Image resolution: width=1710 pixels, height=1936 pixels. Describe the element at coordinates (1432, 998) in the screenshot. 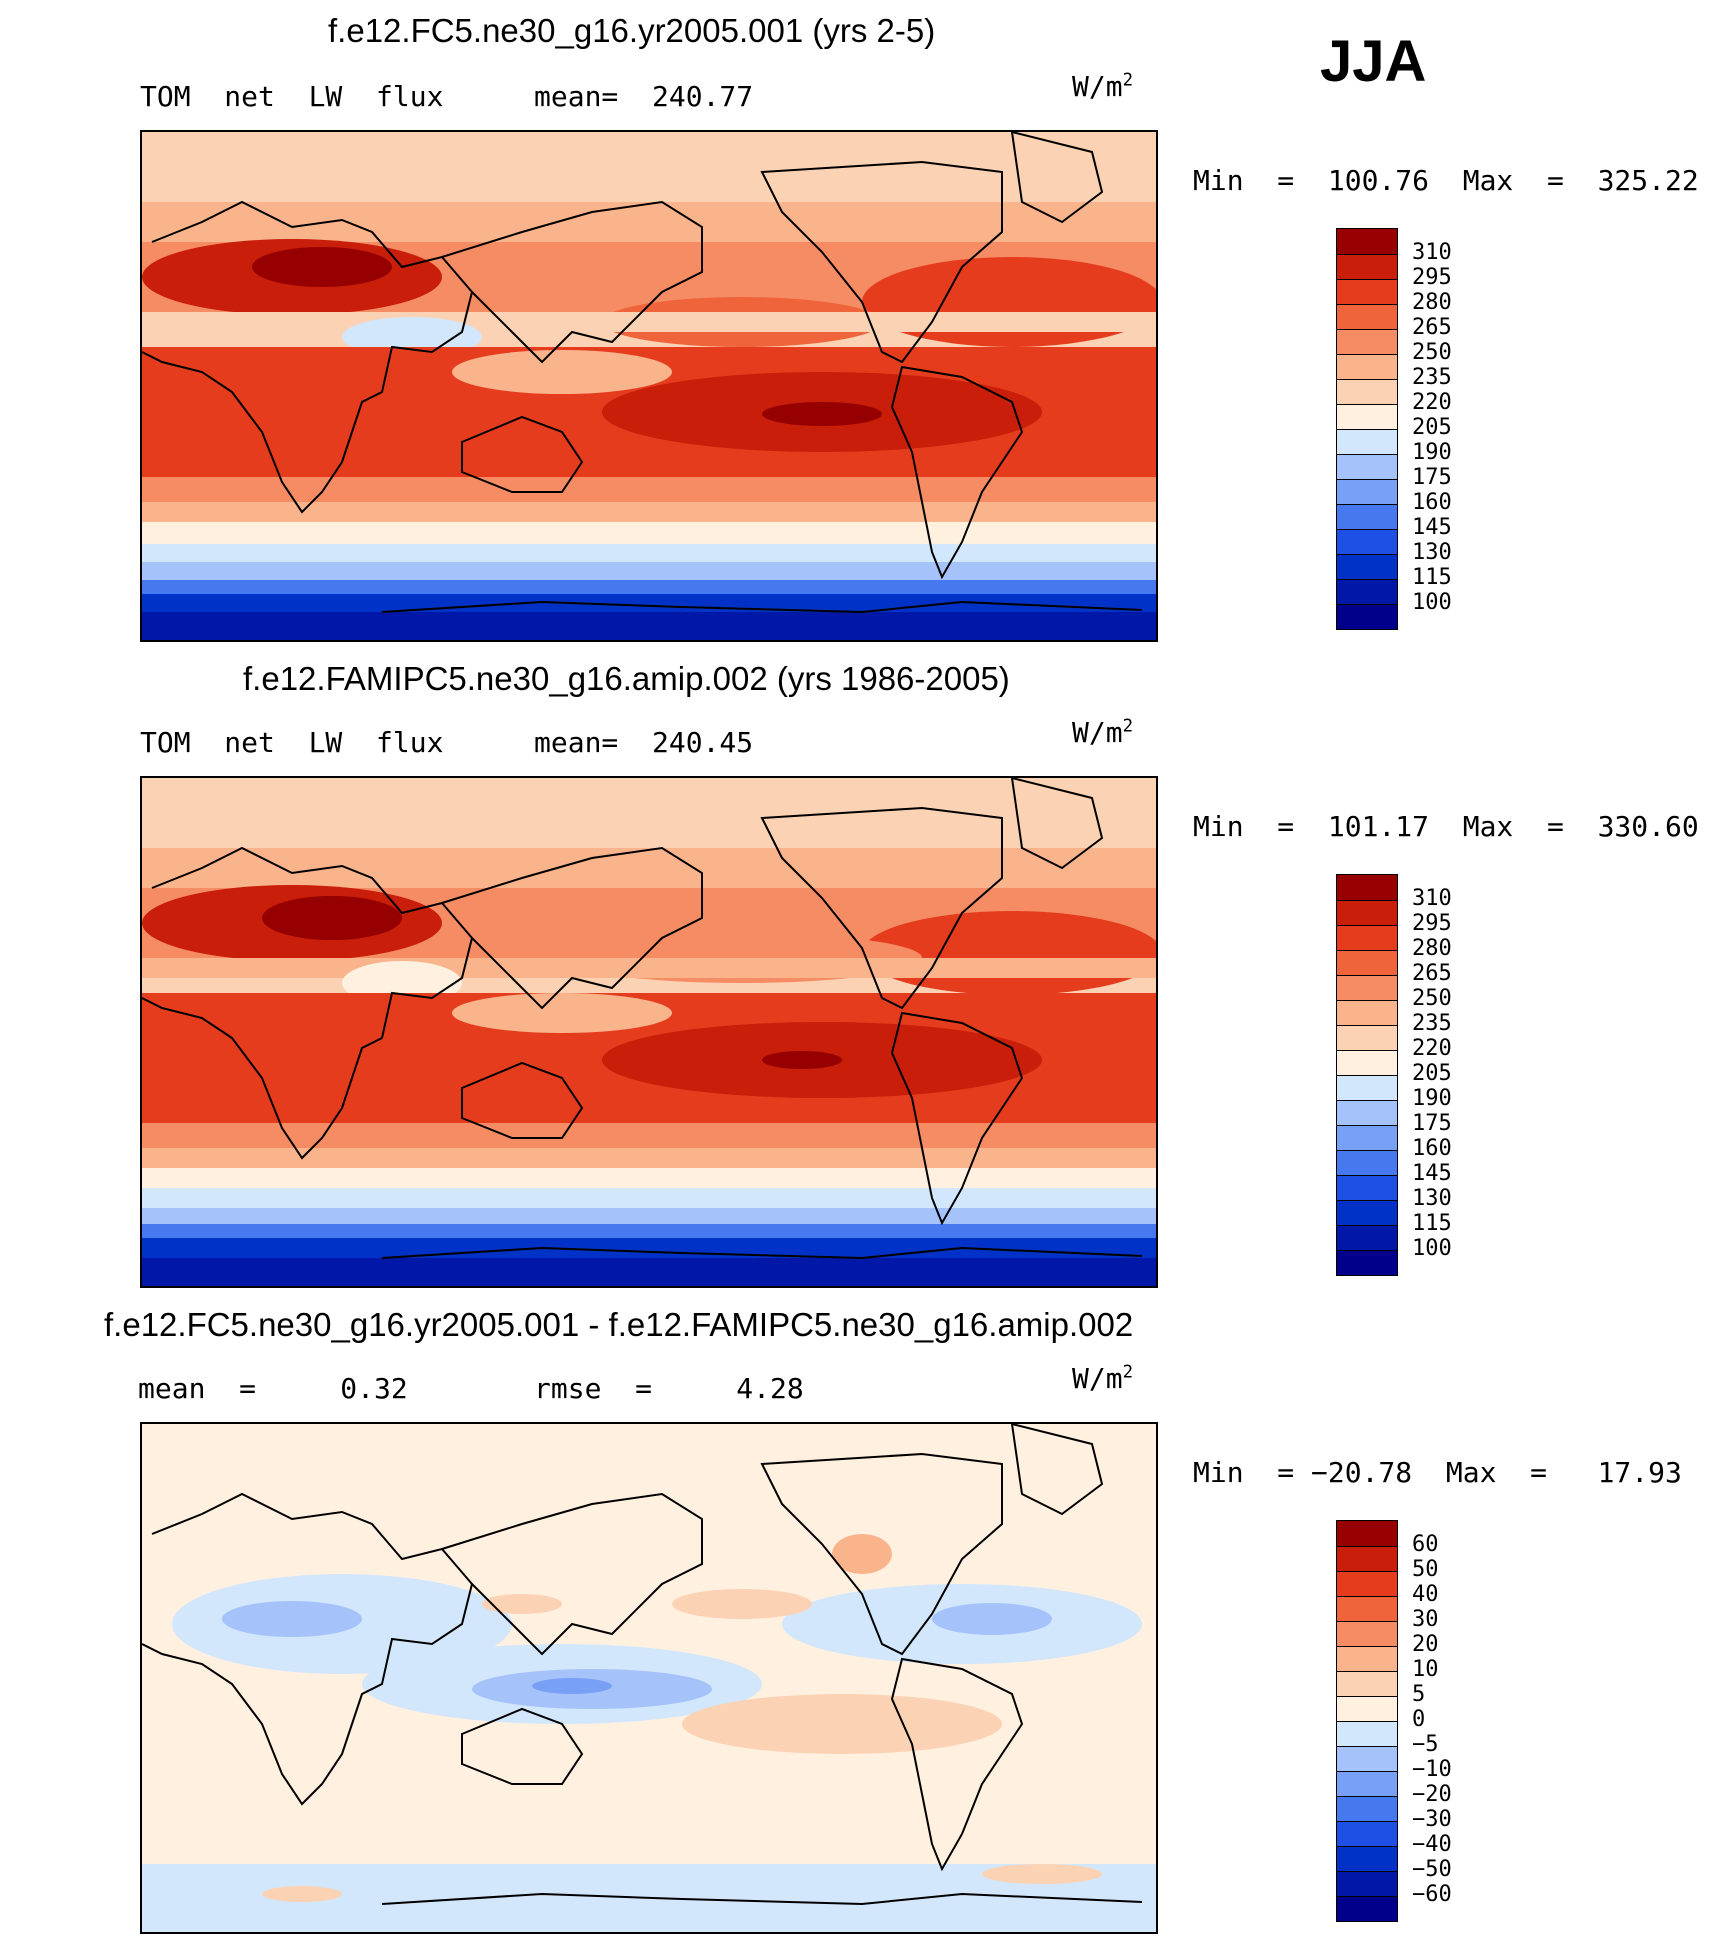

I see `colorbar-level-label: 250` at that location.